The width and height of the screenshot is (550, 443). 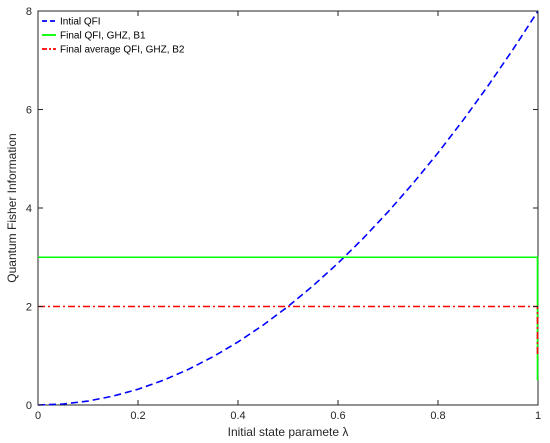 I want to click on y-tick-label: 2, so click(x=29, y=308).